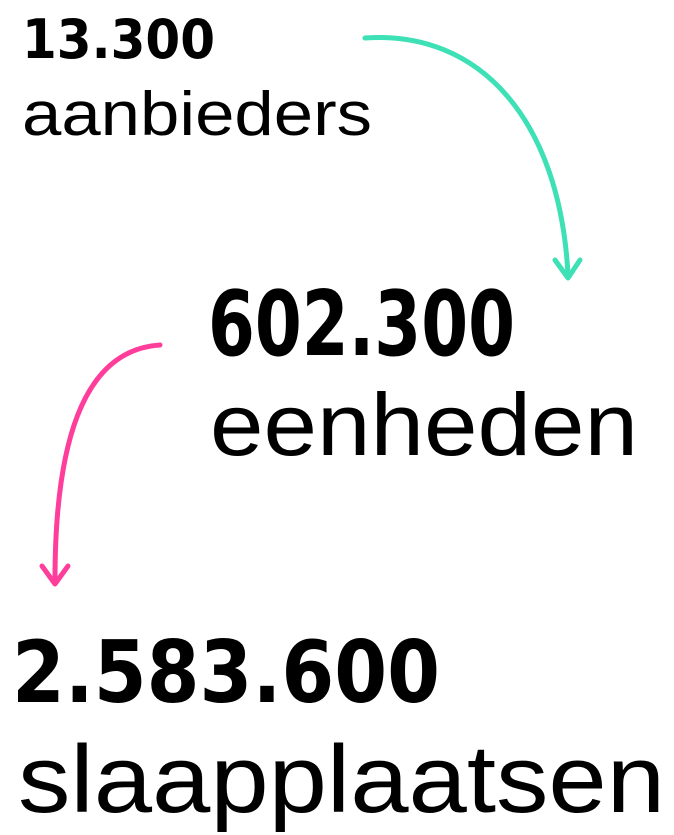  I want to click on number: 602.300, so click(361, 324).